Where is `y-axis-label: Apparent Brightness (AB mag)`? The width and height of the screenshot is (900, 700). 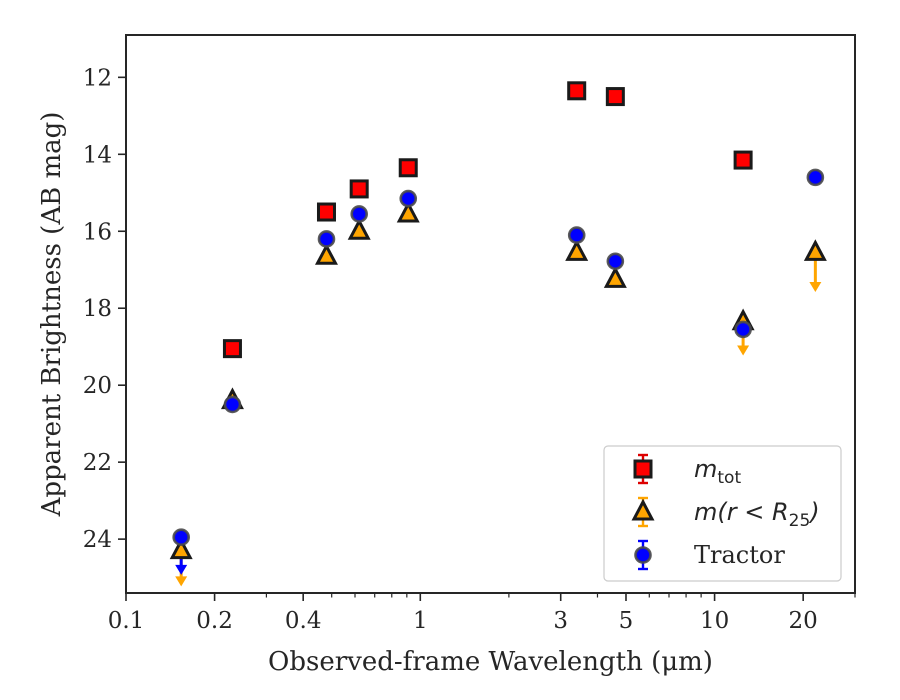 y-axis-label: Apparent Brightness (AB mag) is located at coordinates (52, 315).